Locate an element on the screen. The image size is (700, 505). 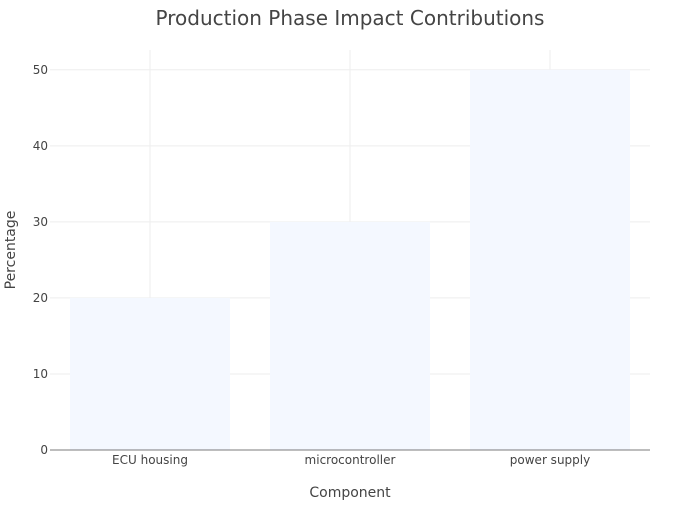
y-tick-label: 10 is located at coordinates (40, 374).